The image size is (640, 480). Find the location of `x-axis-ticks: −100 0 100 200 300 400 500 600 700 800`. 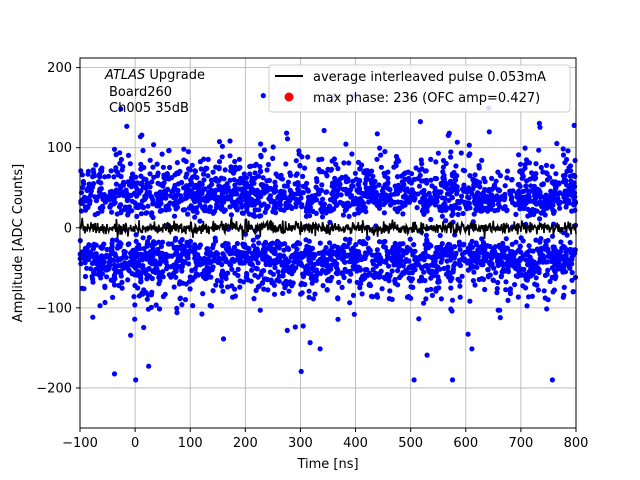

x-axis-ticks: −100 0 100 200 300 400 500 600 700 800 is located at coordinates (325, 439).